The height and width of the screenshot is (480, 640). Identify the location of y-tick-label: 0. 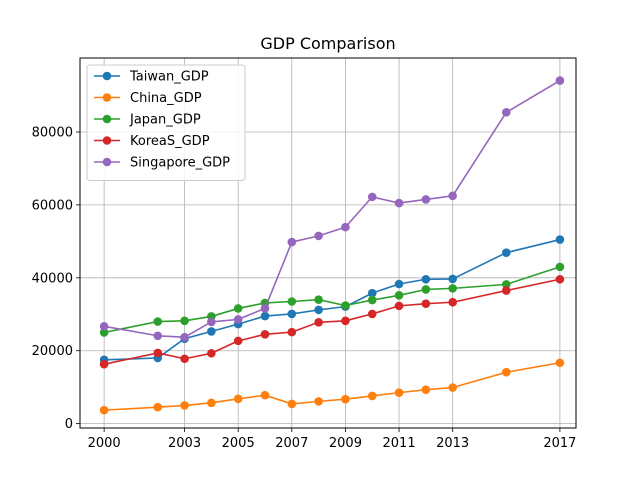
(69, 424).